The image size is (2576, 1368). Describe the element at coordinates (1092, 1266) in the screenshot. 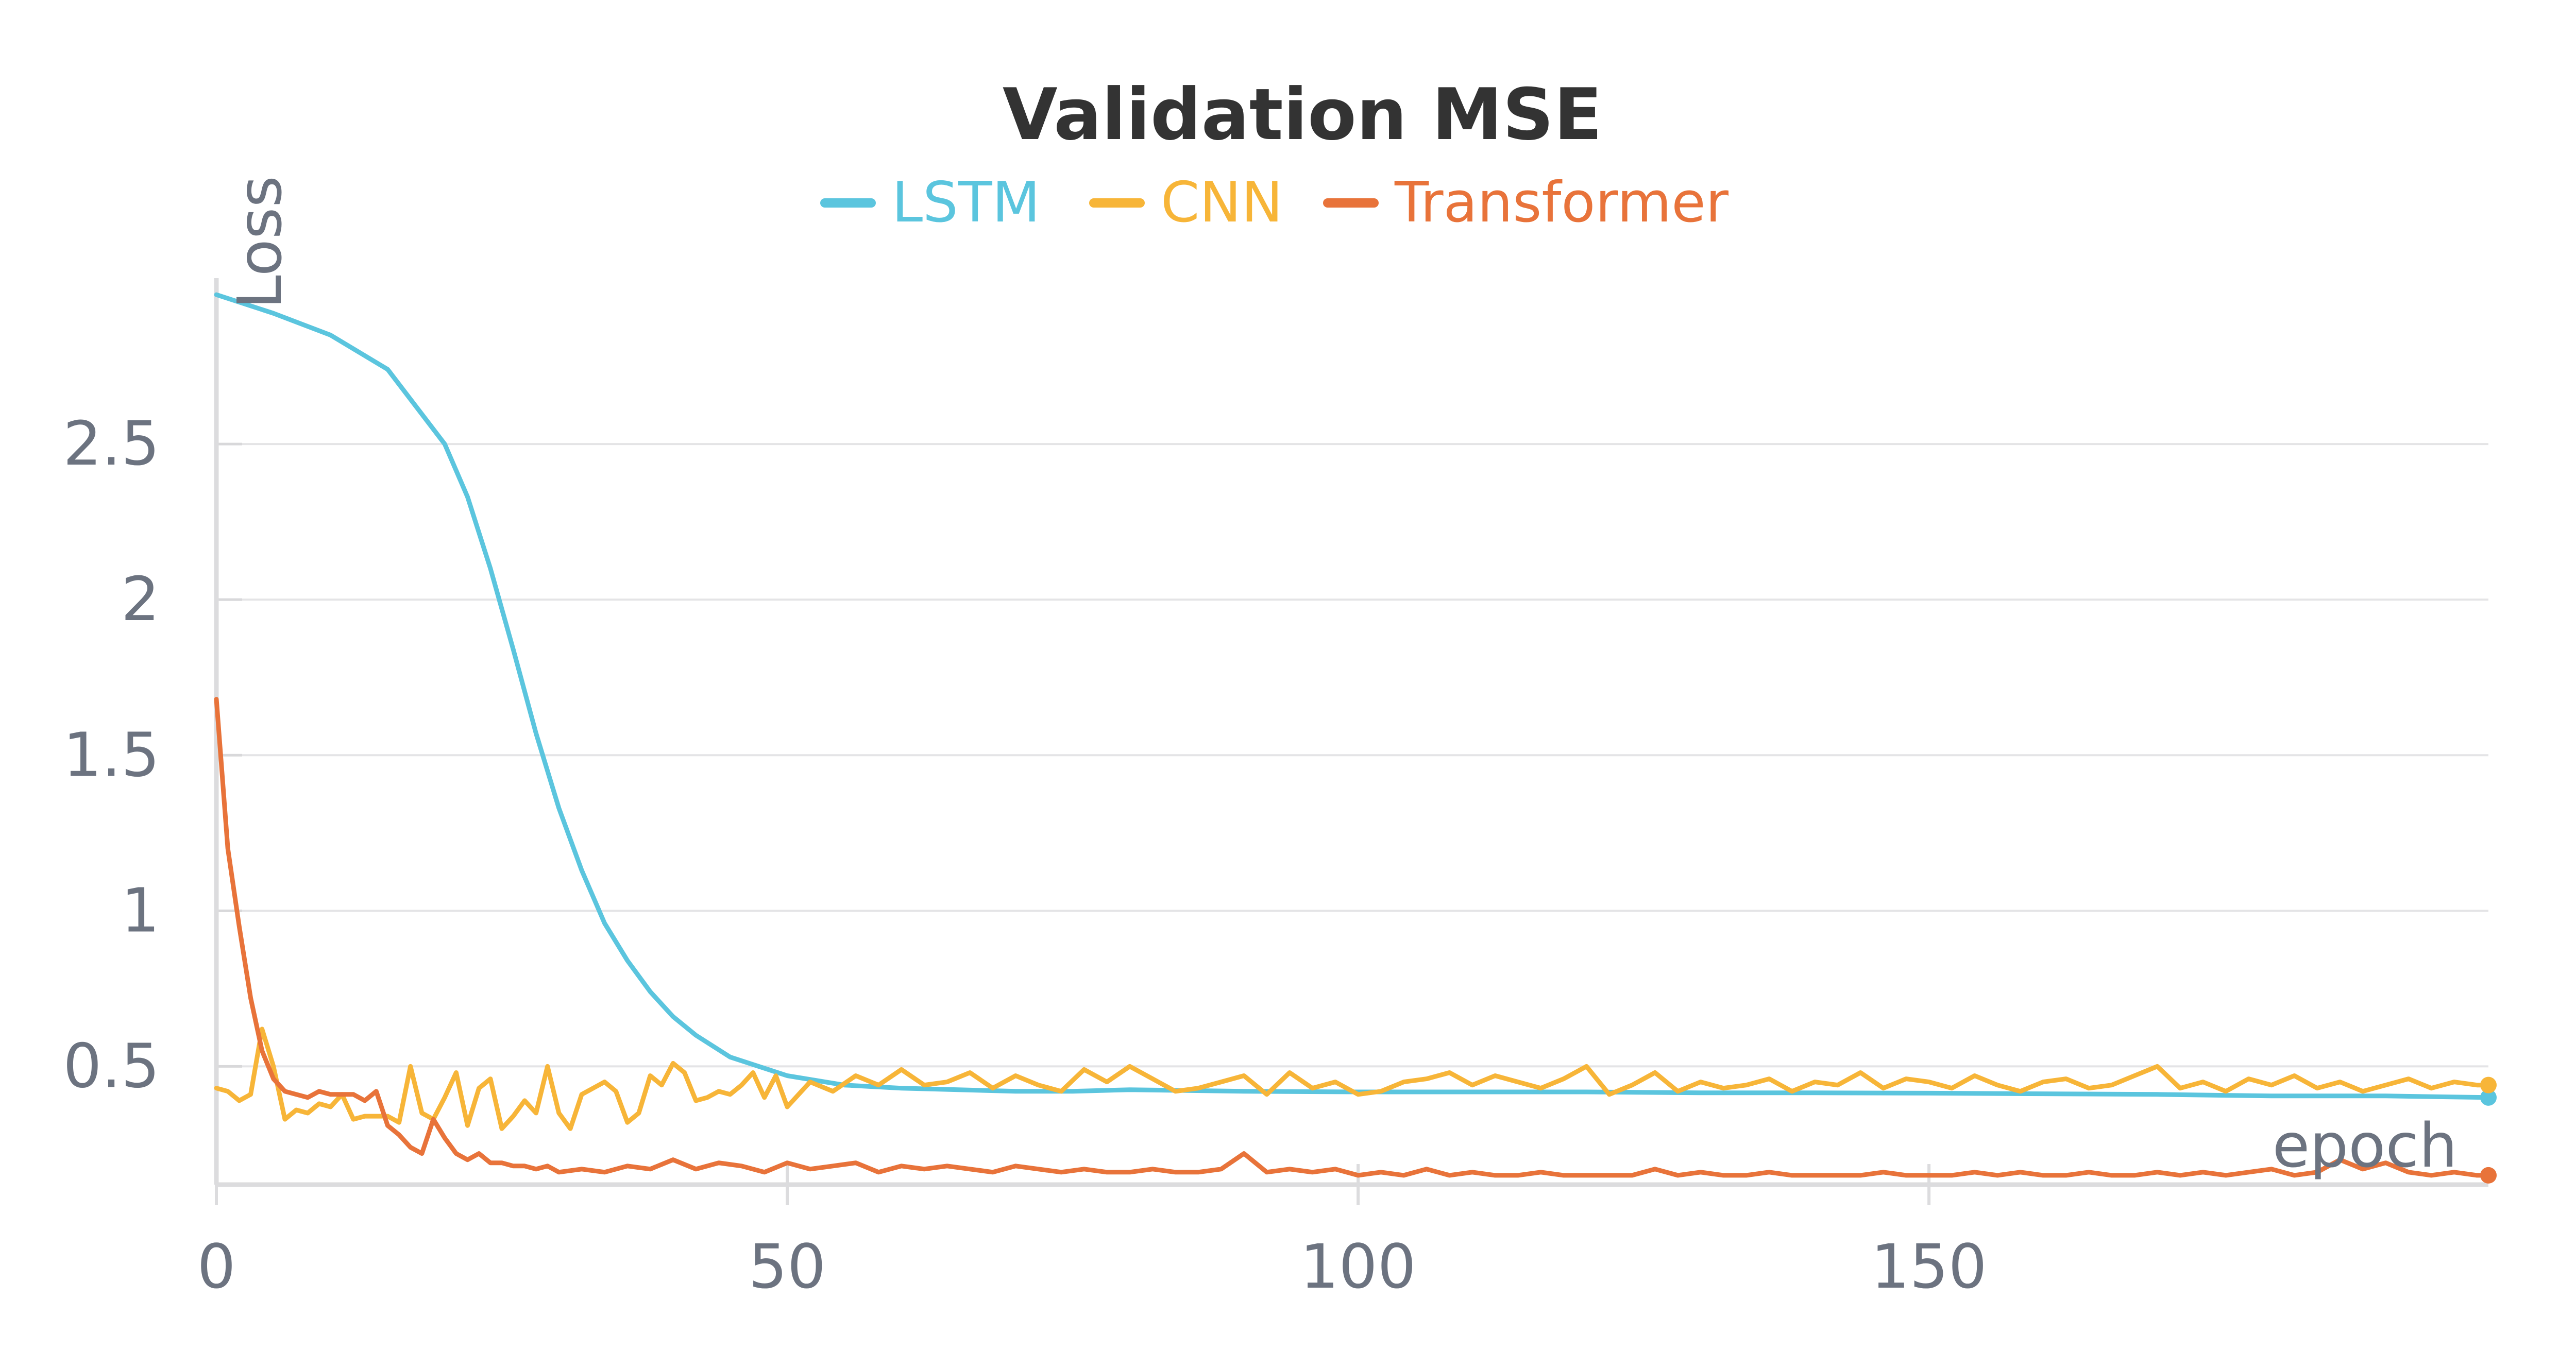

I see `x-tick-labels: 0 50 100 150` at that location.